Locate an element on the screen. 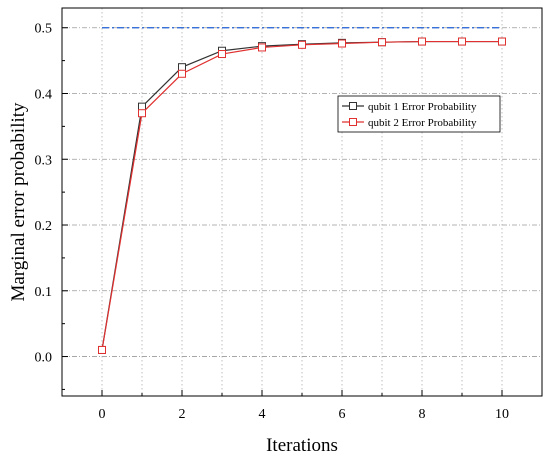 The height and width of the screenshot is (458, 550). x-tick-label: 6 is located at coordinates (342, 414).